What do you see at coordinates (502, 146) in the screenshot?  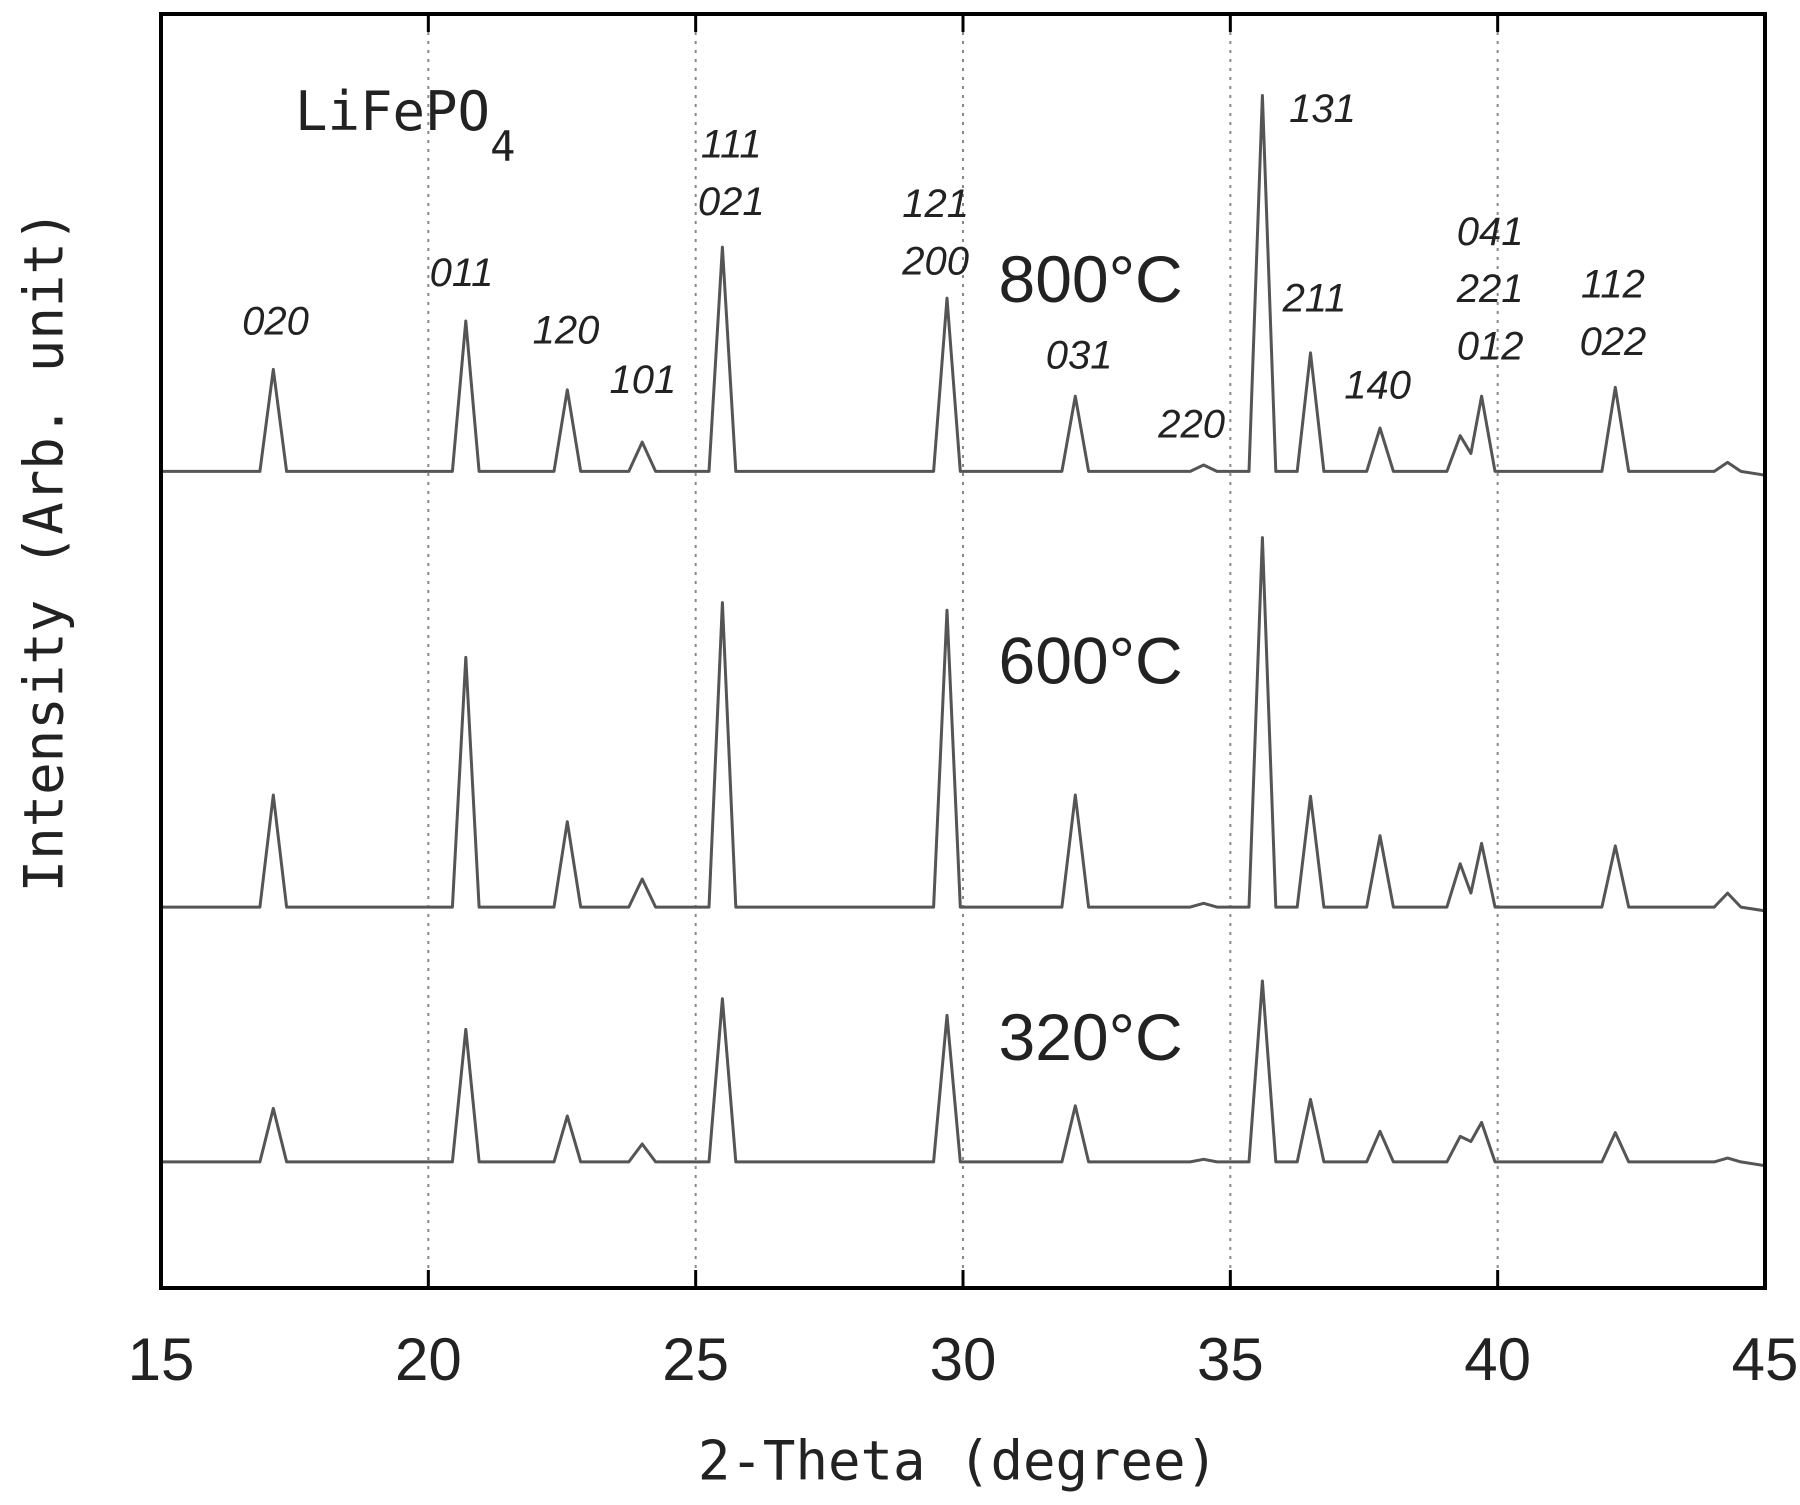 I see `title-subscript: 4` at bounding box center [502, 146].